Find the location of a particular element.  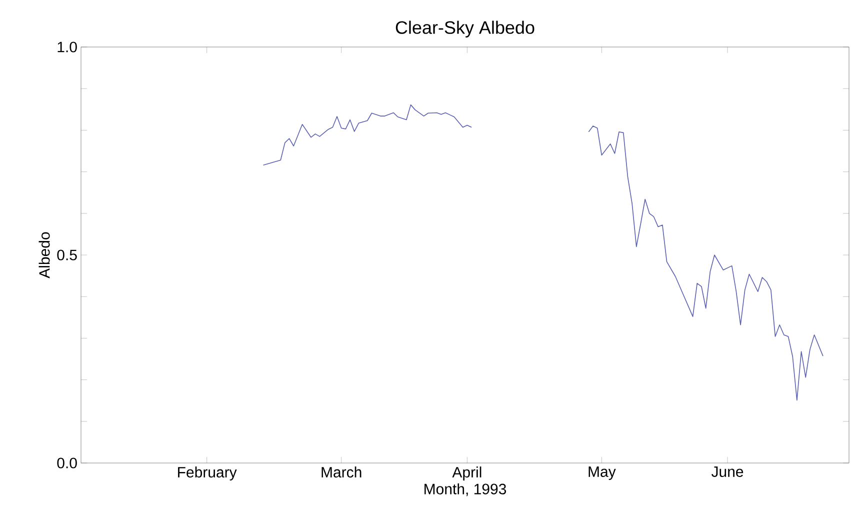

y-tick-label: 1.0 is located at coordinates (67, 47).